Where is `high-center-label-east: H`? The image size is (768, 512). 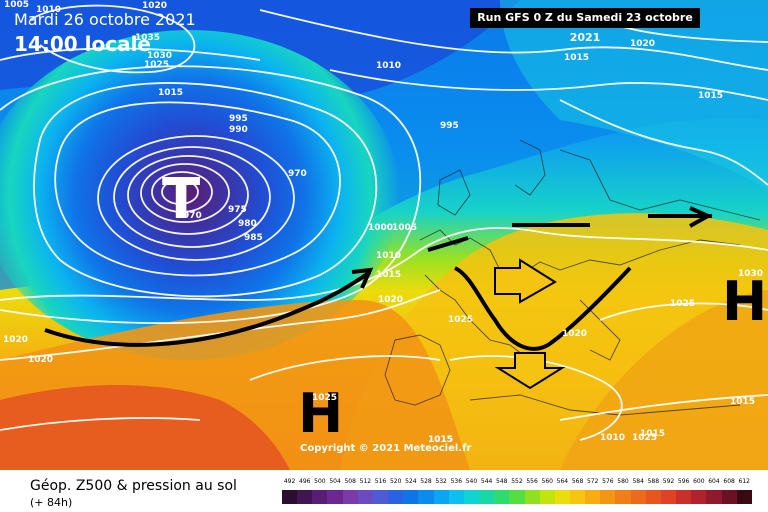 high-center-label-east: H is located at coordinates (744, 301).